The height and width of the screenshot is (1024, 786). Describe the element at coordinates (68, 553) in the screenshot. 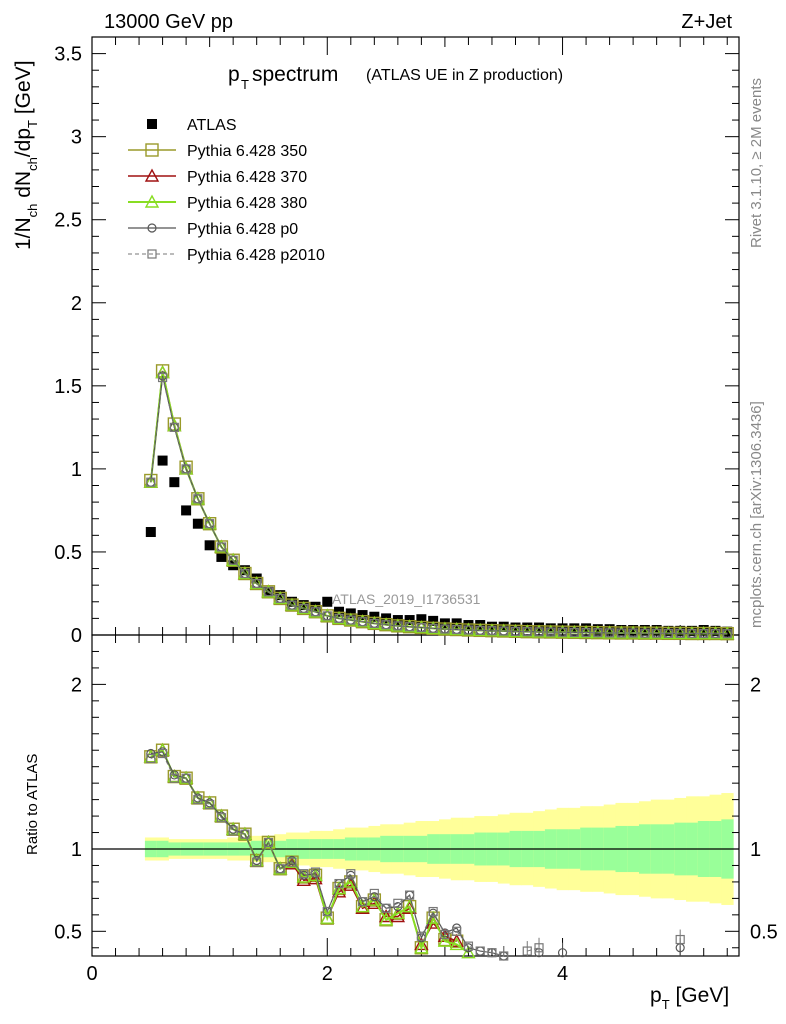

I see `main-ytick-label: 0.5` at that location.